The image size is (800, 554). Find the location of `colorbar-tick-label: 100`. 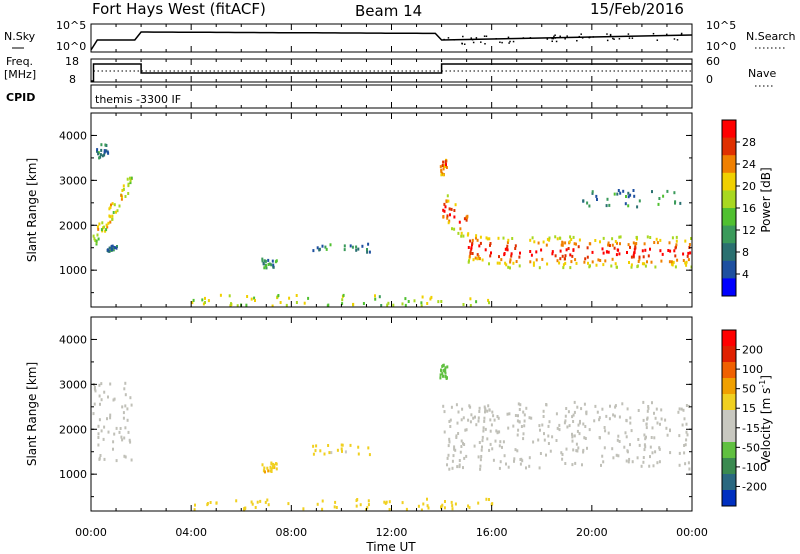

colorbar-tick-label: 100 is located at coordinates (752, 369).